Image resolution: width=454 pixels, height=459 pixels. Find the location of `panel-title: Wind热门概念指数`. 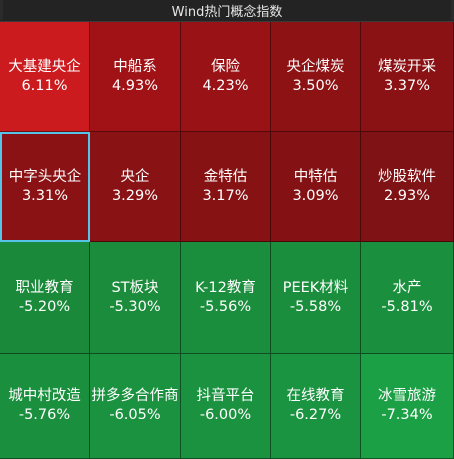

panel-title: Wind热门概念指数 is located at coordinates (227, 12).